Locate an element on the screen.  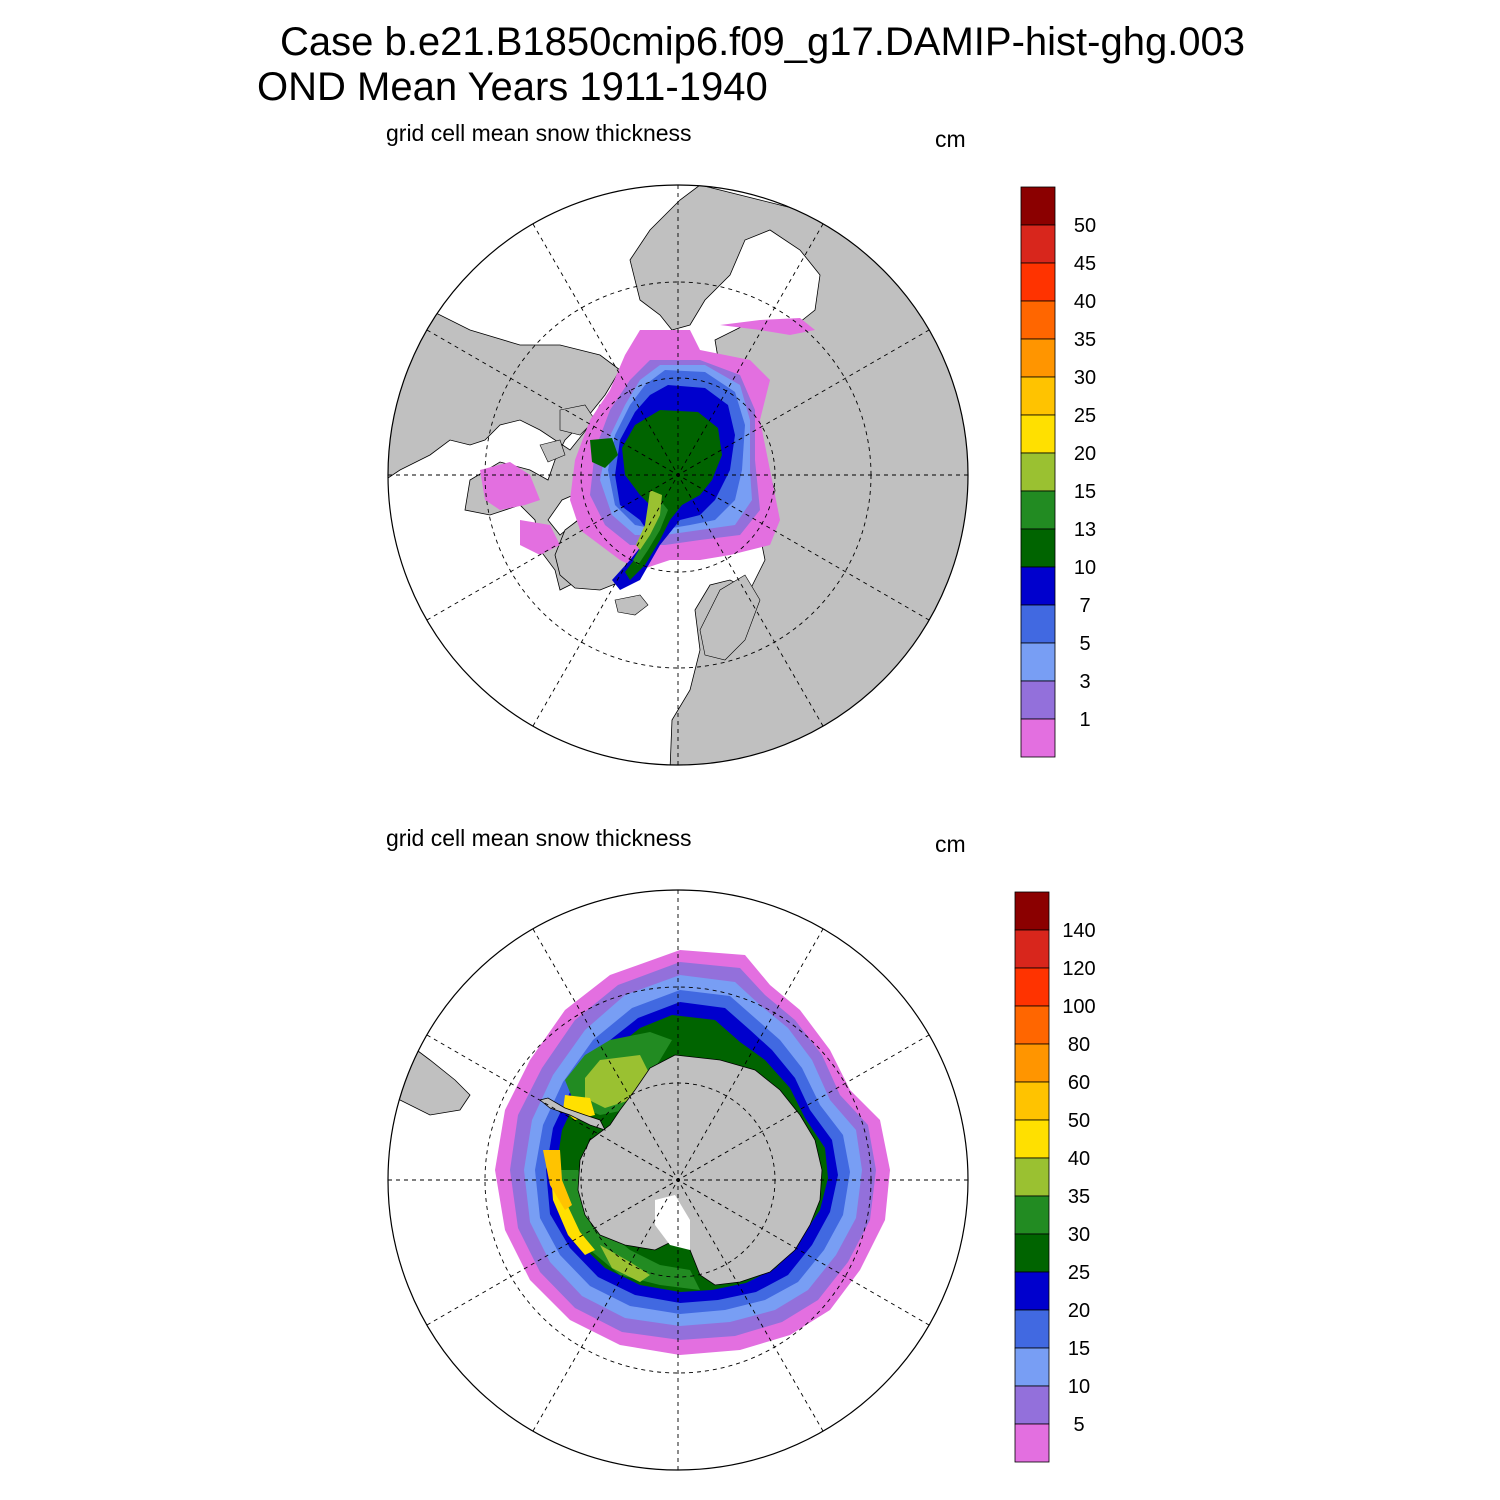
north-colorbar-label: 25 is located at coordinates (1085, 416).